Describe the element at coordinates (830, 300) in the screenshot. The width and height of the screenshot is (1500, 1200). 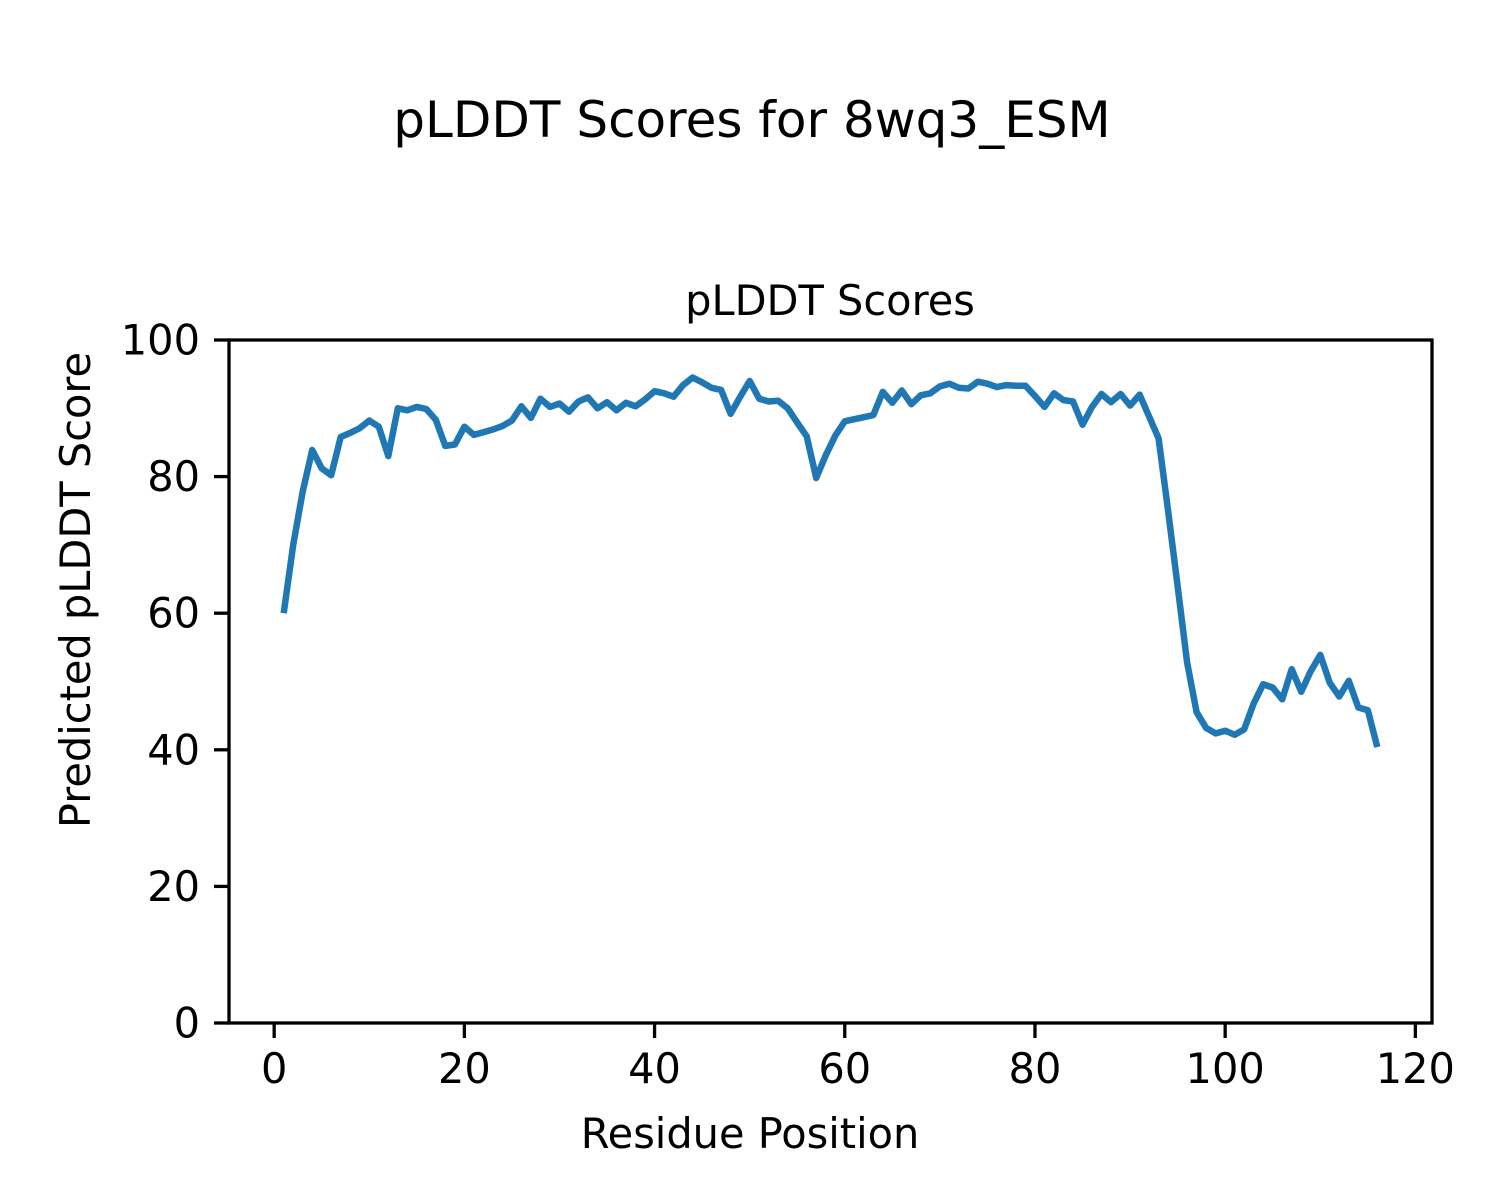
I see `axes-title: pLDDT Scores` at that location.